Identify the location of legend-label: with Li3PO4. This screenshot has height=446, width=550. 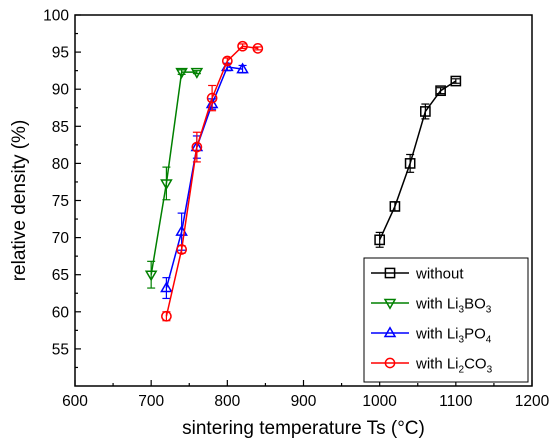
(453, 336).